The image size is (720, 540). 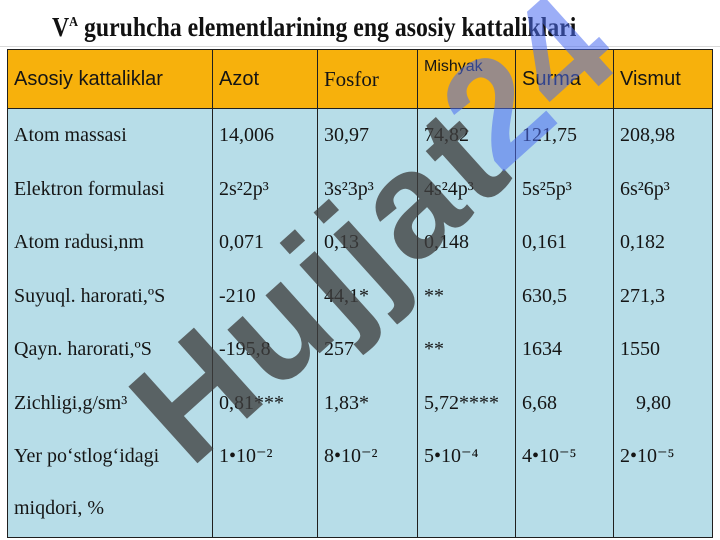 I want to click on table-cell: 74,82, so click(x=466, y=135).